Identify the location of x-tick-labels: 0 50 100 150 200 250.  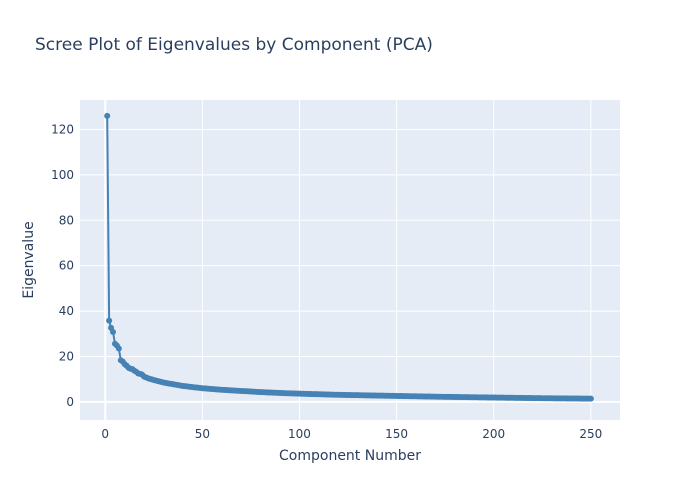
(351, 434).